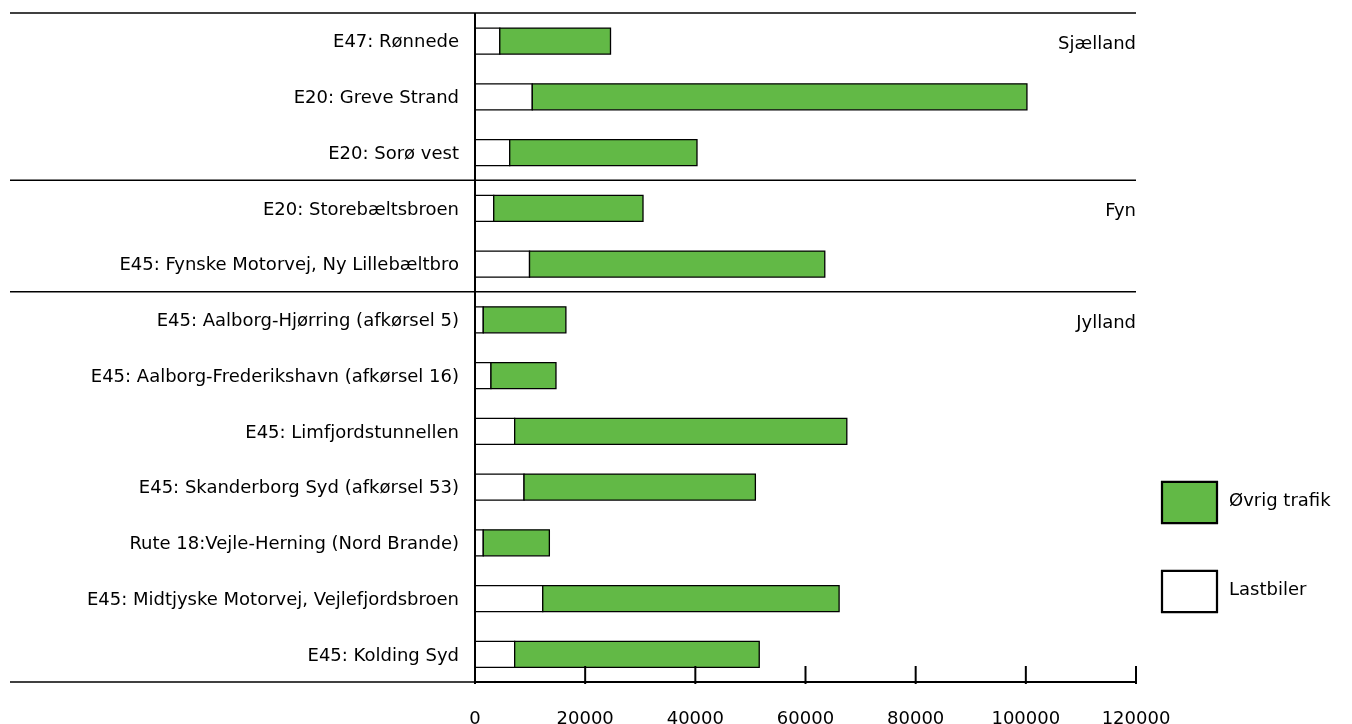 The image size is (1352, 724). Describe the element at coordinates (307, 320) in the screenshot. I see `y-tick-label: E45: Aalborg-Hjørring (afkørsel 5)` at that location.